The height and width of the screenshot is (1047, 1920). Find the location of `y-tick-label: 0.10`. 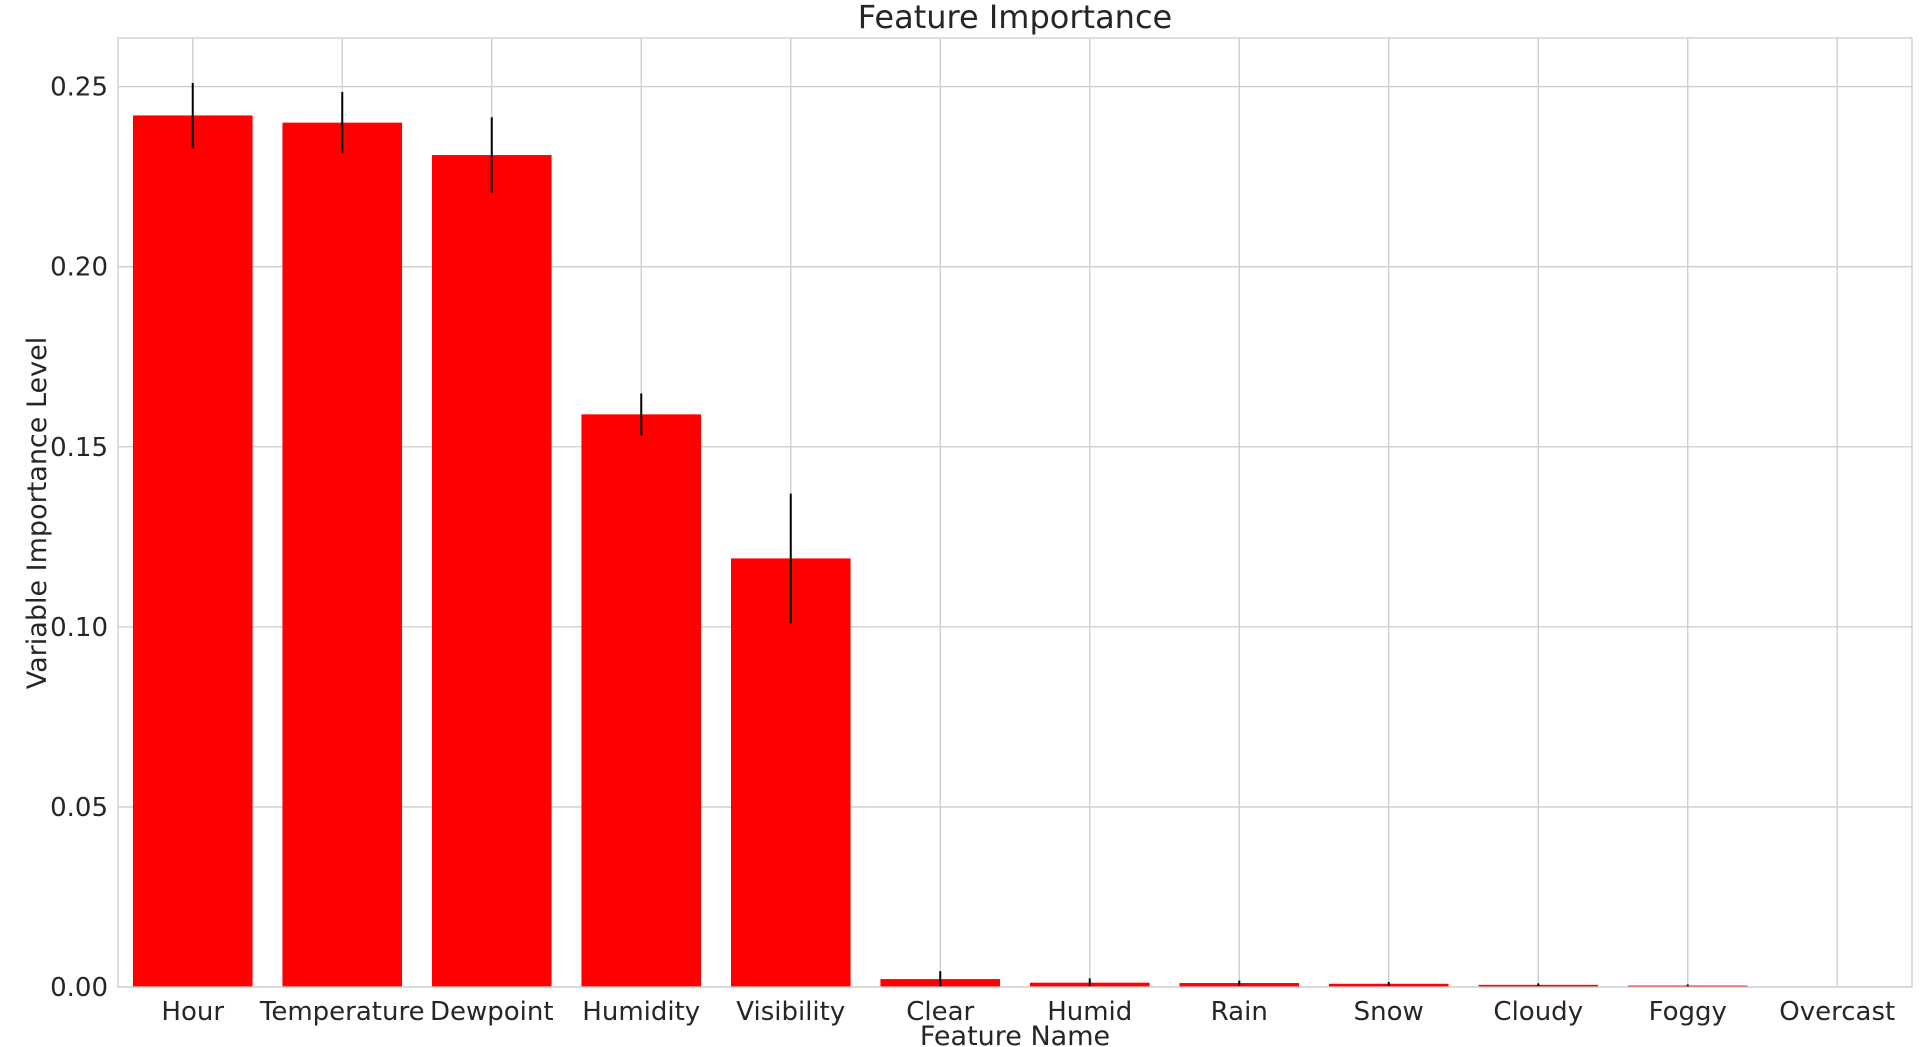

y-tick-label: 0.10 is located at coordinates (79, 628).